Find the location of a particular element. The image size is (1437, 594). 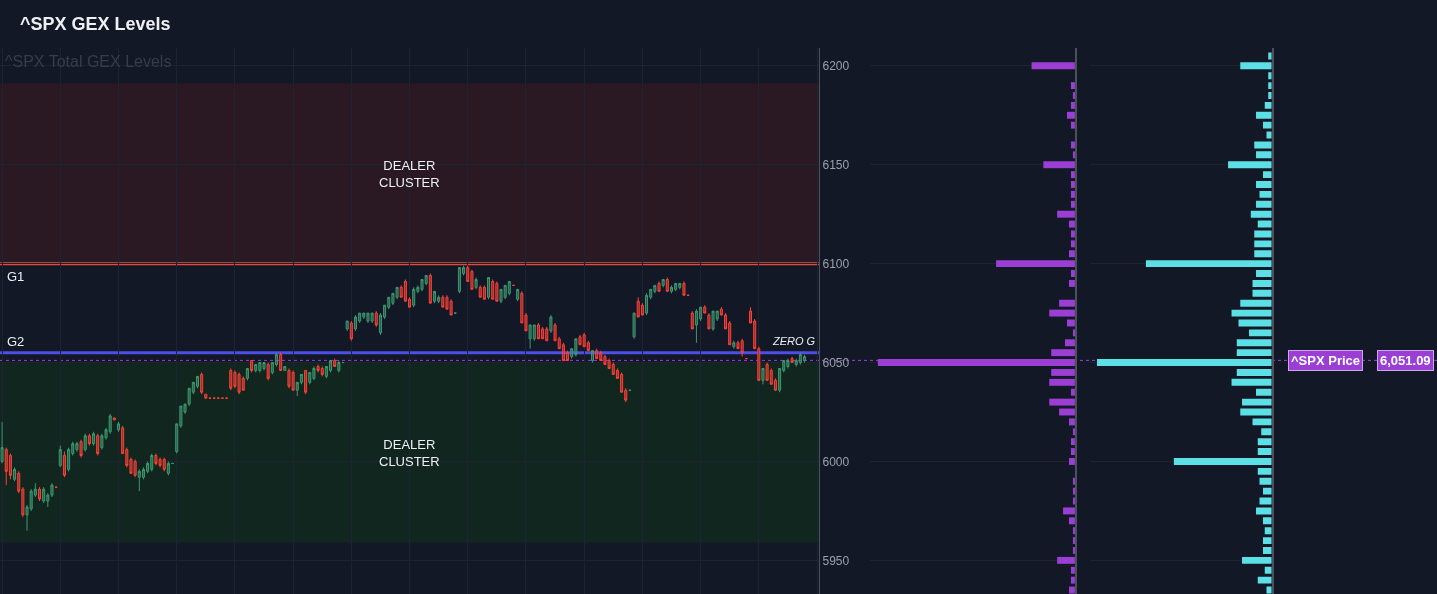

ref-line-label: ^SPX Price is located at coordinates (1326, 360).